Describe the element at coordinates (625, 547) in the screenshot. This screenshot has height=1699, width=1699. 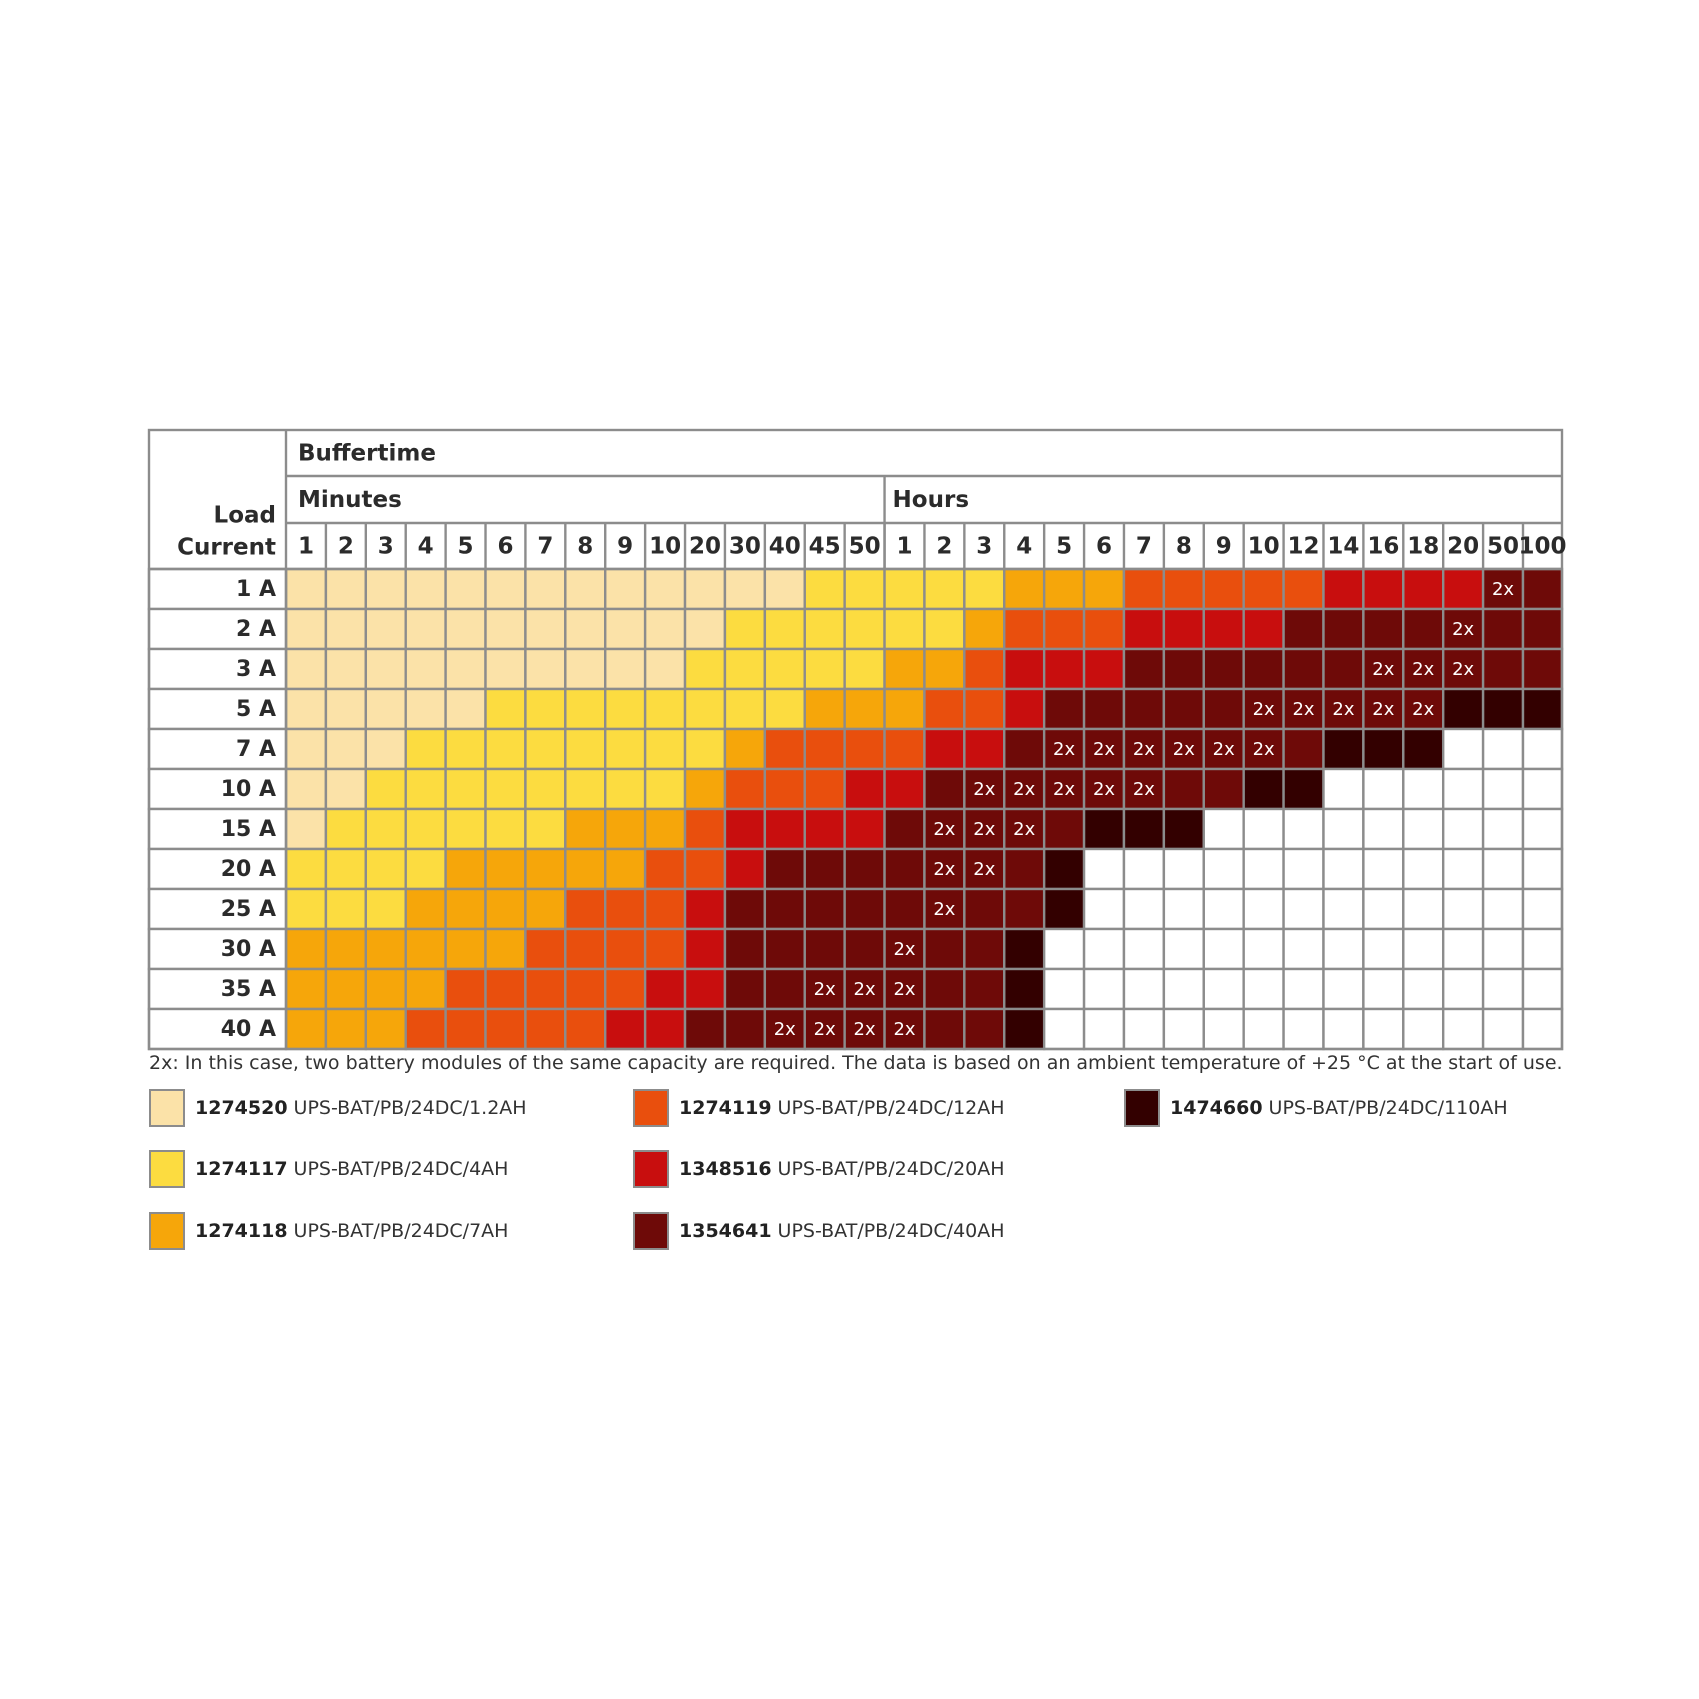
I see `column-header: 9` at that location.